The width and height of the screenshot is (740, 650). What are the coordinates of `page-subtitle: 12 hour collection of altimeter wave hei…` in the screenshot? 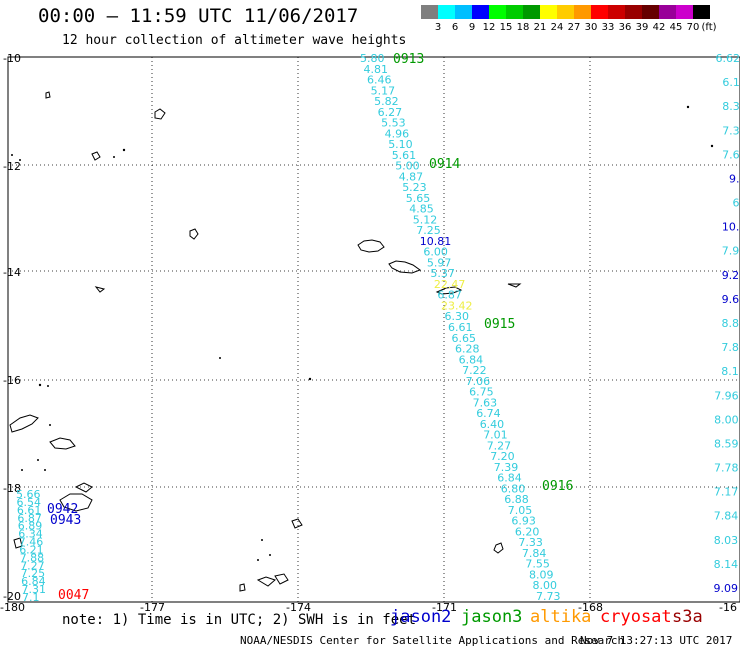 It's located at (234, 40).